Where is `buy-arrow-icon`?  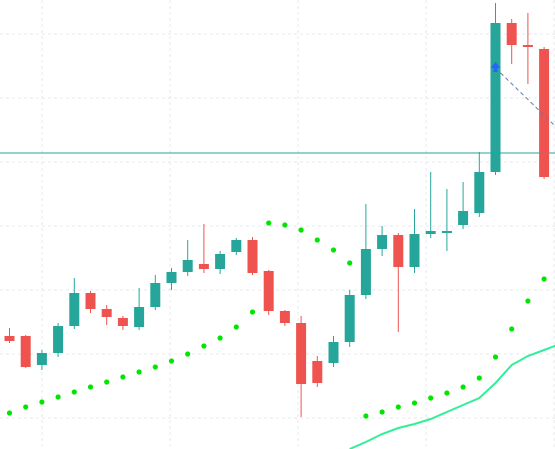
buy-arrow-icon is located at coordinates (495, 67).